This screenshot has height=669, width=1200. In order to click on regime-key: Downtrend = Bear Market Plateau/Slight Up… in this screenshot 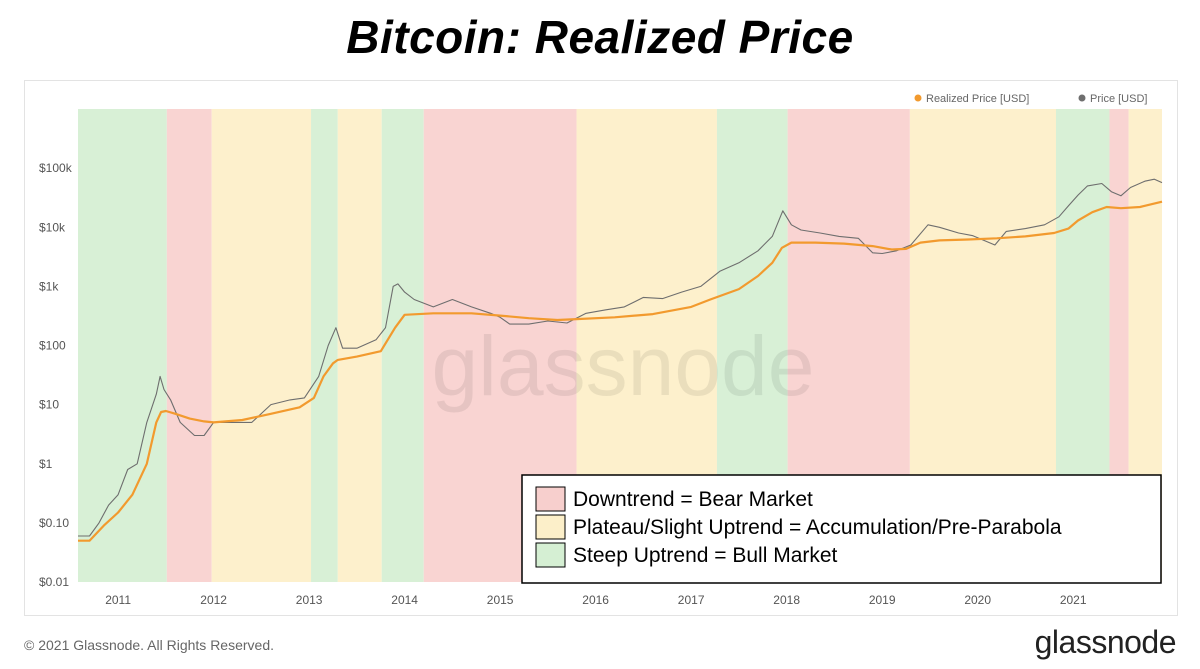, I will do `click(841, 529)`.